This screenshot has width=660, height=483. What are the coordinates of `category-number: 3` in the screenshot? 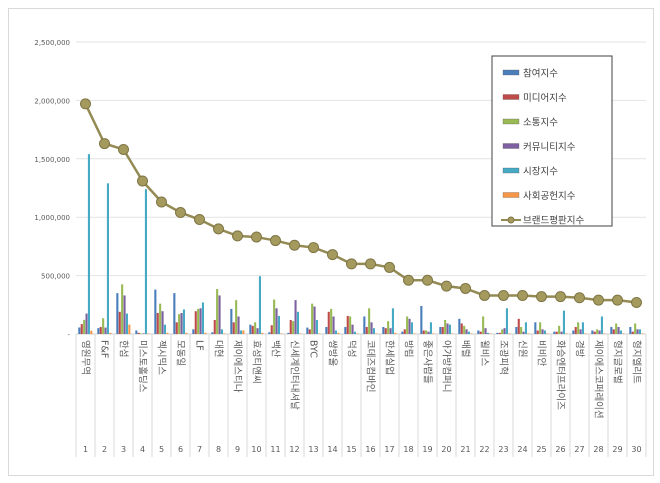 It's located at (123, 449).